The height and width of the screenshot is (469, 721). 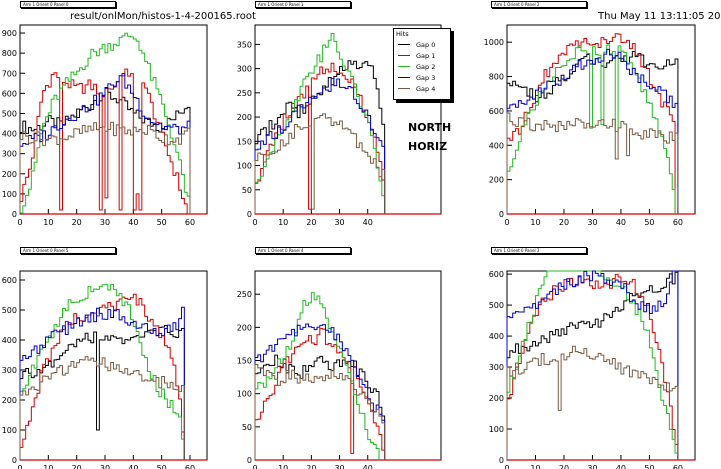 What do you see at coordinates (539, 4) in the screenshot?
I see `hist-title-panel2: Arm 1 Orient 0 Panel 2` at bounding box center [539, 4].